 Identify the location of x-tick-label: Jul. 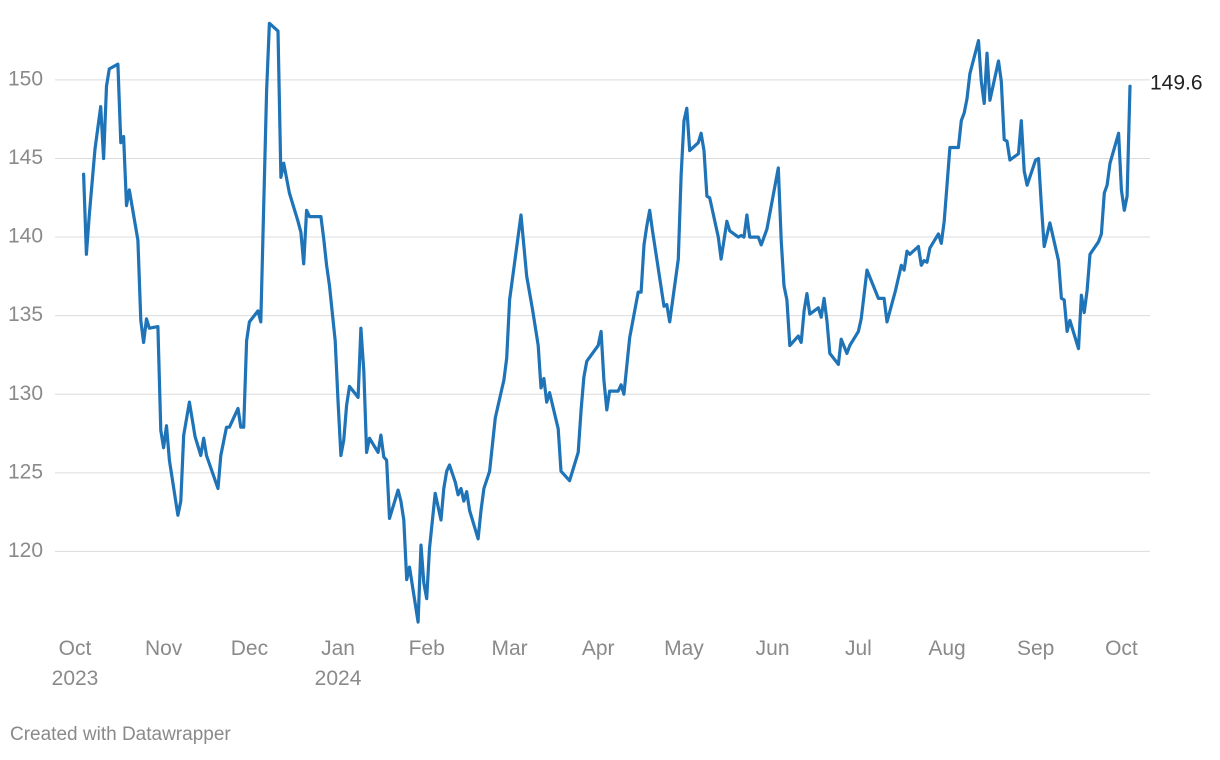
(858, 648).